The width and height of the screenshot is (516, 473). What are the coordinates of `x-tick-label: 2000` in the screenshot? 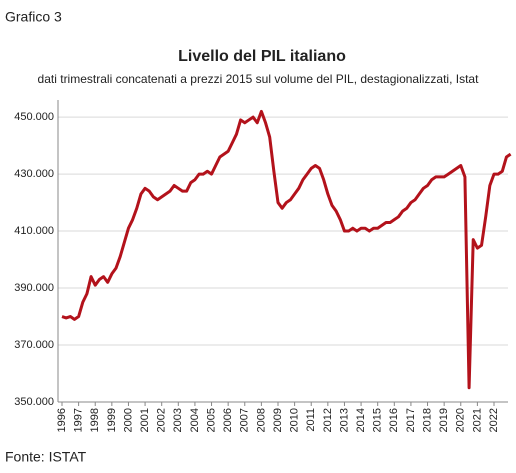 It's located at (128, 420).